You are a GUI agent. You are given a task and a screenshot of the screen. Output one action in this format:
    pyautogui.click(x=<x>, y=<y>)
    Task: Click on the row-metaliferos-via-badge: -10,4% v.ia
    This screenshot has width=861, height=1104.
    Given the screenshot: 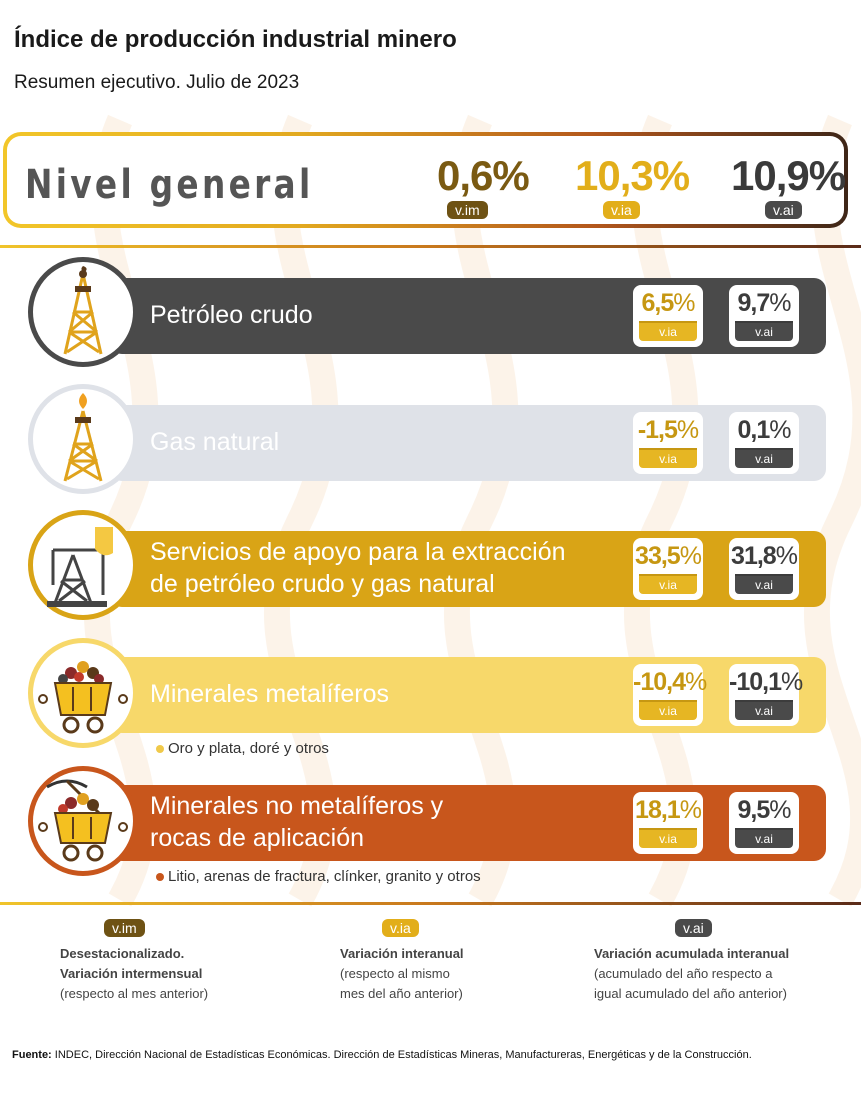 What is the action you would take?
    pyautogui.click(x=670, y=695)
    